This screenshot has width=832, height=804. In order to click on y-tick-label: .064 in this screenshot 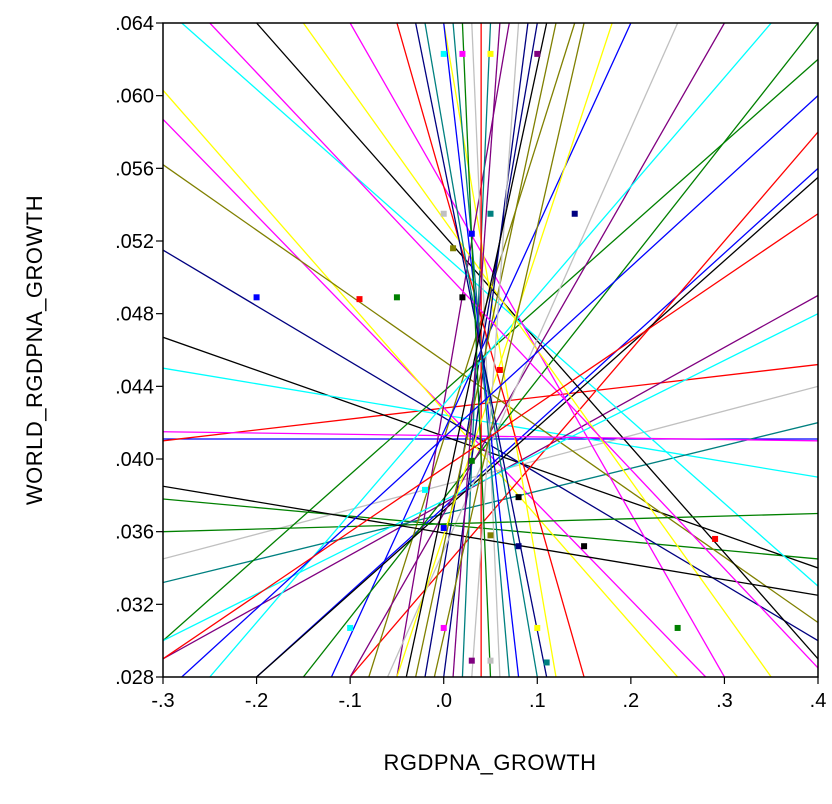, I will do `click(134, 24)`.